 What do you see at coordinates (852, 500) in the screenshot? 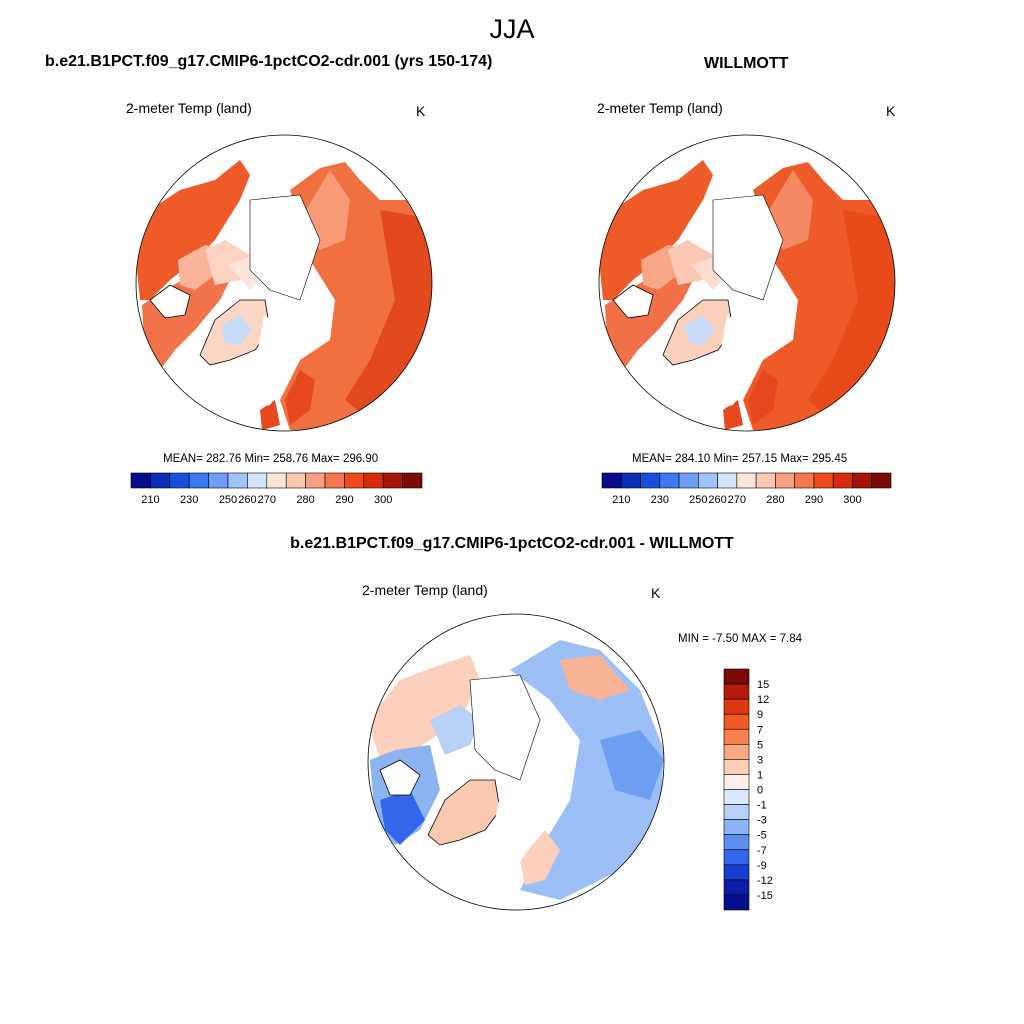
I see `colorbar-obs-tick-label: 300` at bounding box center [852, 500].